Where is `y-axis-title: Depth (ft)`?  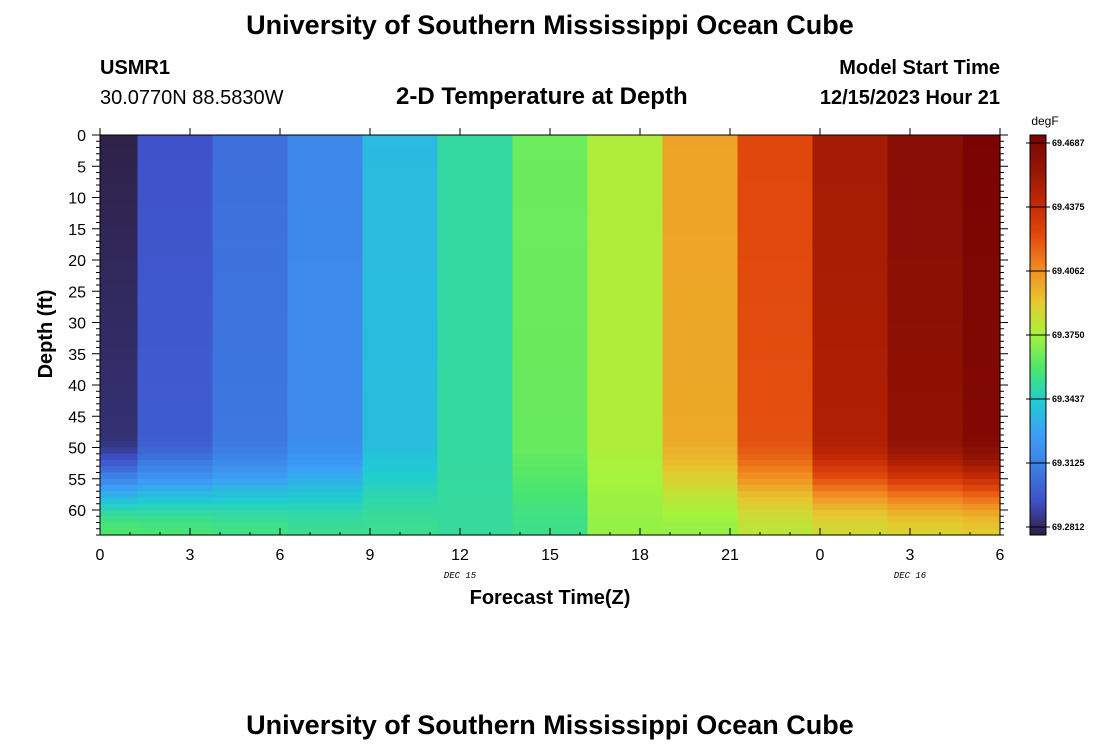
y-axis-title: Depth (ft) is located at coordinates (46, 334).